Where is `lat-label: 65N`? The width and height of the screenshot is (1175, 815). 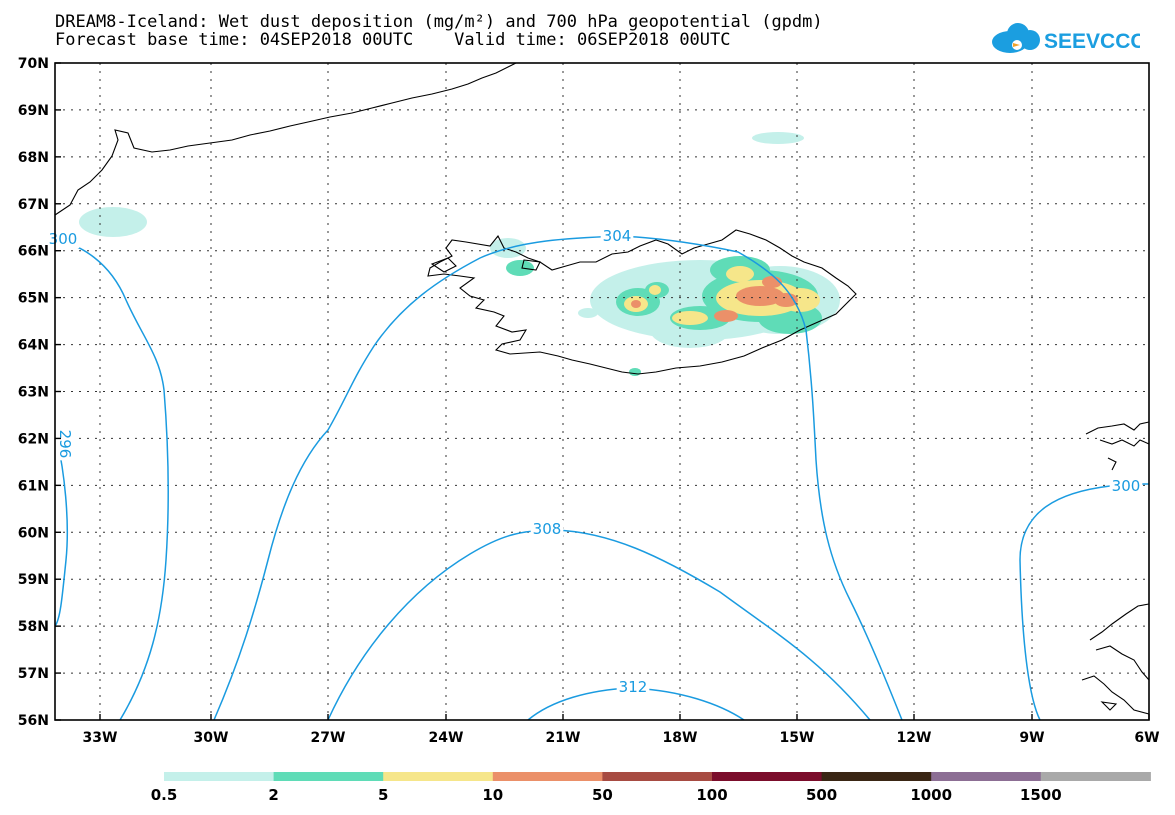
lat-label: 65N is located at coordinates (33, 299).